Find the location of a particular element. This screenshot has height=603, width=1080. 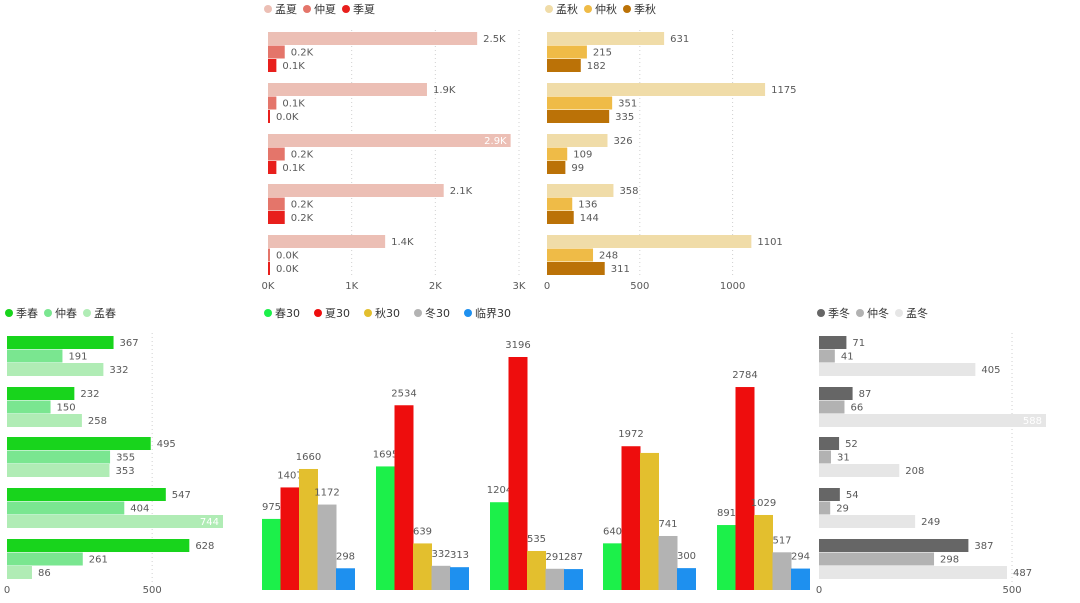

autumn-legend-label: 季秋 is located at coordinates (645, 9).